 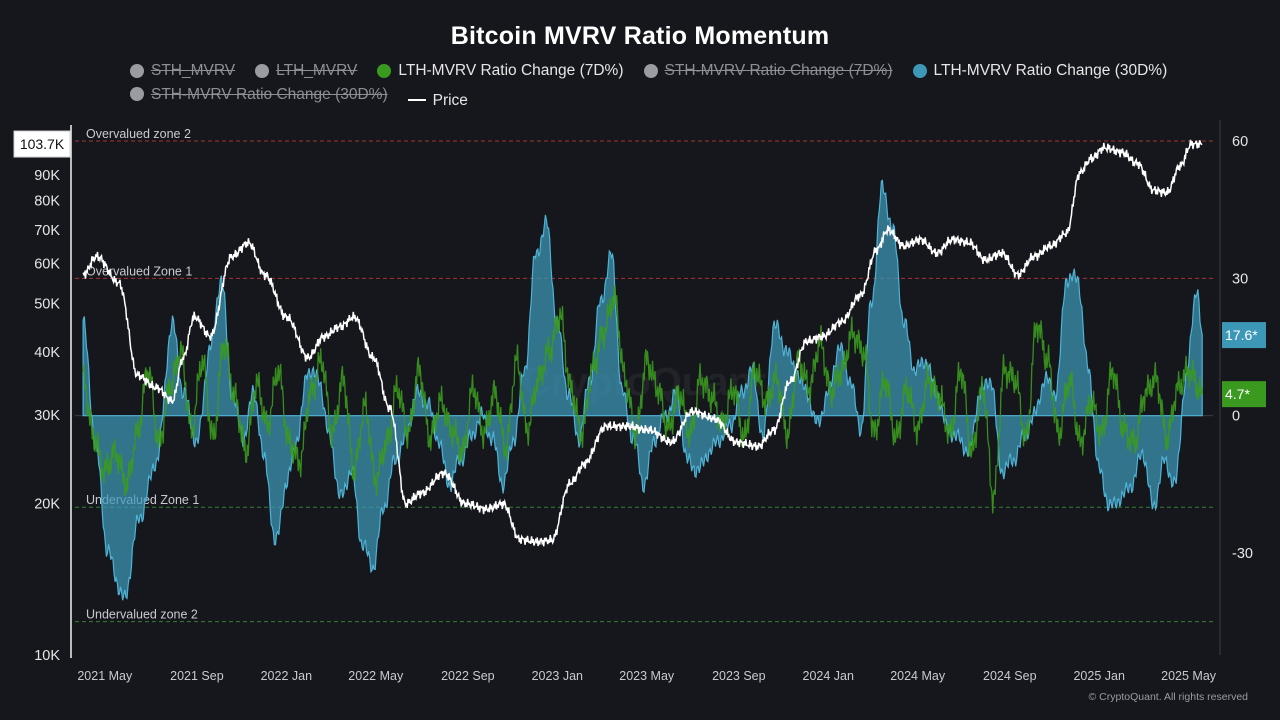 I want to click on x-axis-tick-label: 2024 Jan, so click(x=828, y=676).